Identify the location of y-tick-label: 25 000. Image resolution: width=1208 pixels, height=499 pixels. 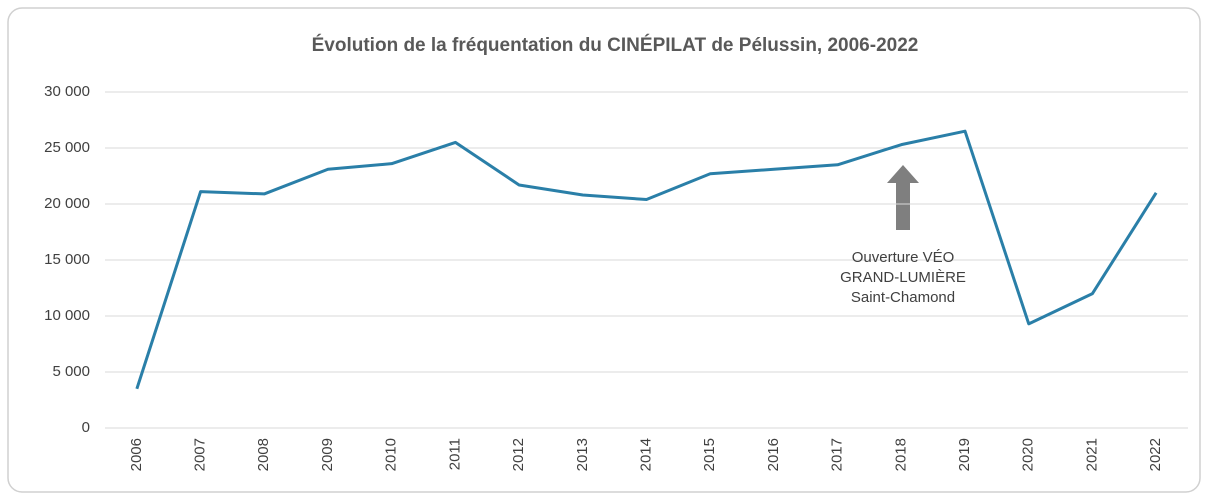
(67, 147).